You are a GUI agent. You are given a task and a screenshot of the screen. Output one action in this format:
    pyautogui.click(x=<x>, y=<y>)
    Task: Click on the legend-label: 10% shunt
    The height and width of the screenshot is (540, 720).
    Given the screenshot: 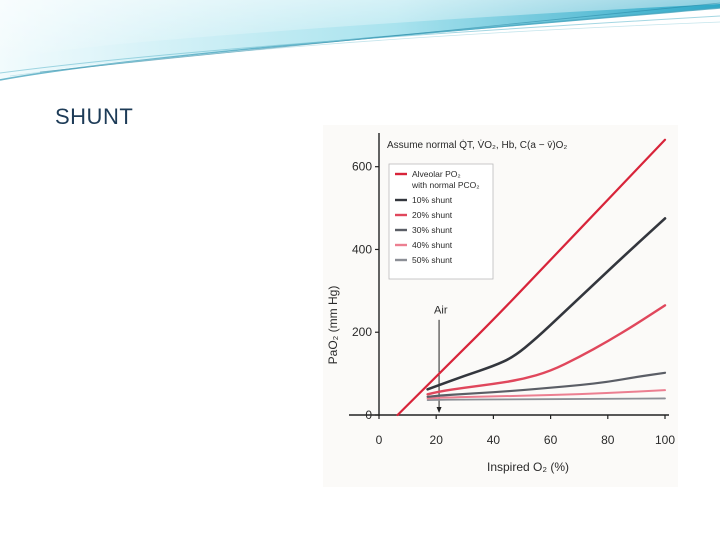 What is the action you would take?
    pyautogui.click(x=432, y=200)
    